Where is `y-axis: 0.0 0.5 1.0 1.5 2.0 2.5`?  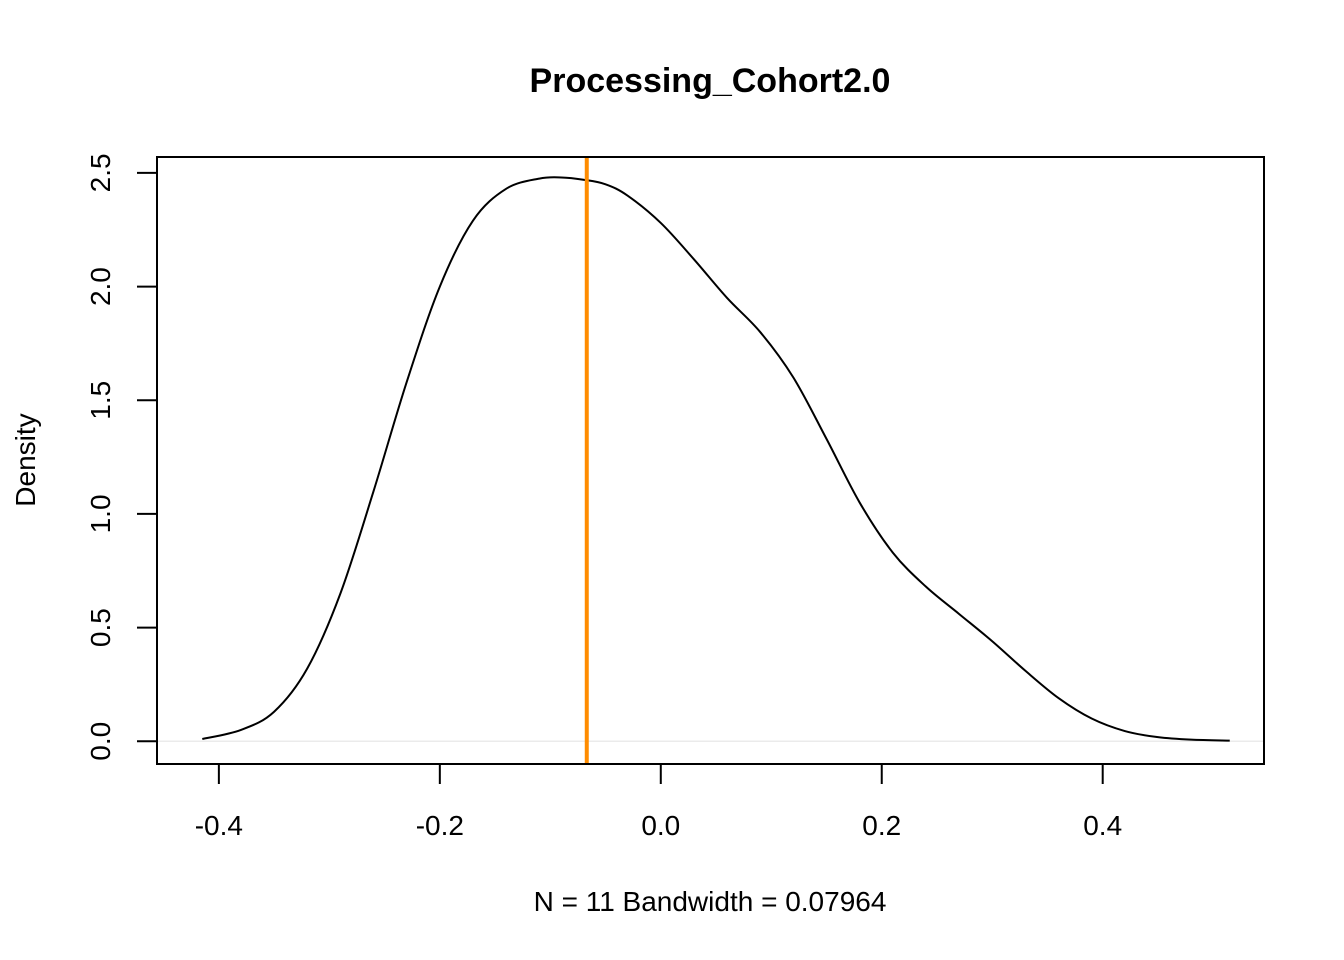 y-axis: 0.0 0.5 1.0 1.5 2.0 2.5 is located at coordinates (121, 457).